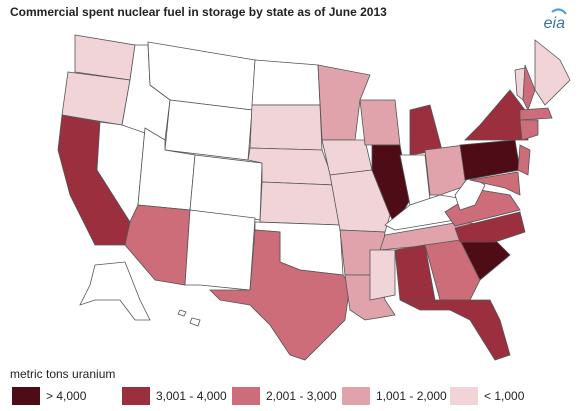 This screenshot has height=411, width=584. Describe the element at coordinates (559, 11) in the screenshot. I see `logo-swoosh` at that location.